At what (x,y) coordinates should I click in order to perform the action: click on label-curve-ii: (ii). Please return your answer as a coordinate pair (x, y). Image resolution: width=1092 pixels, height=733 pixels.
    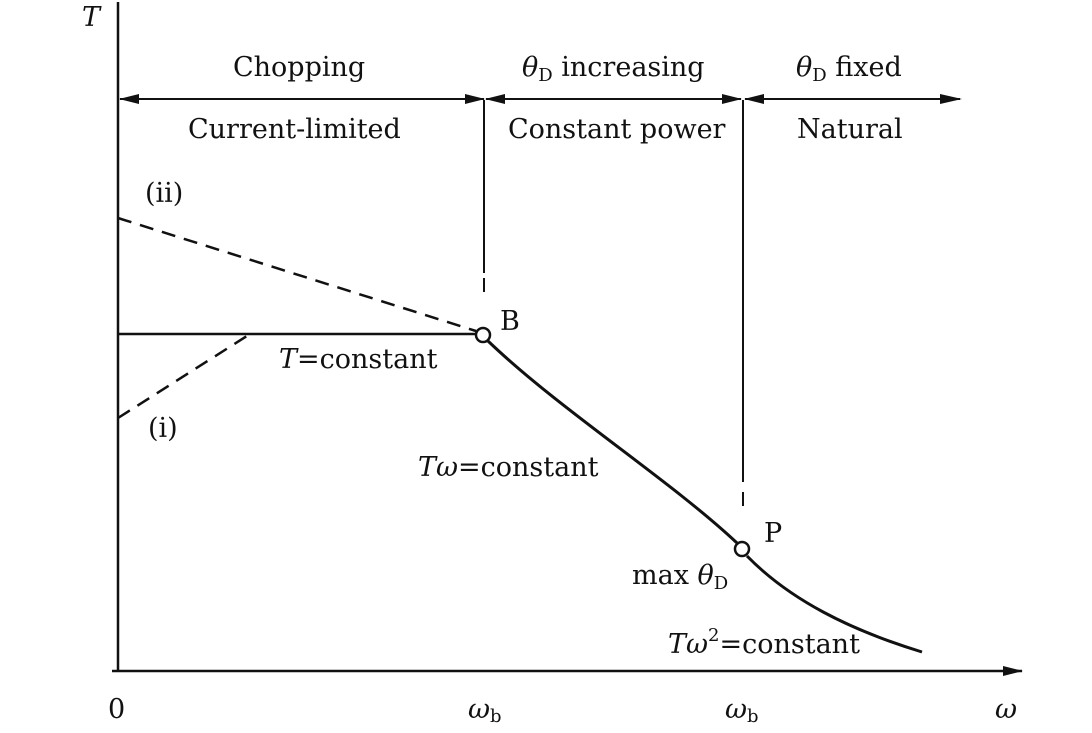
    Looking at the image, I should click on (164, 193).